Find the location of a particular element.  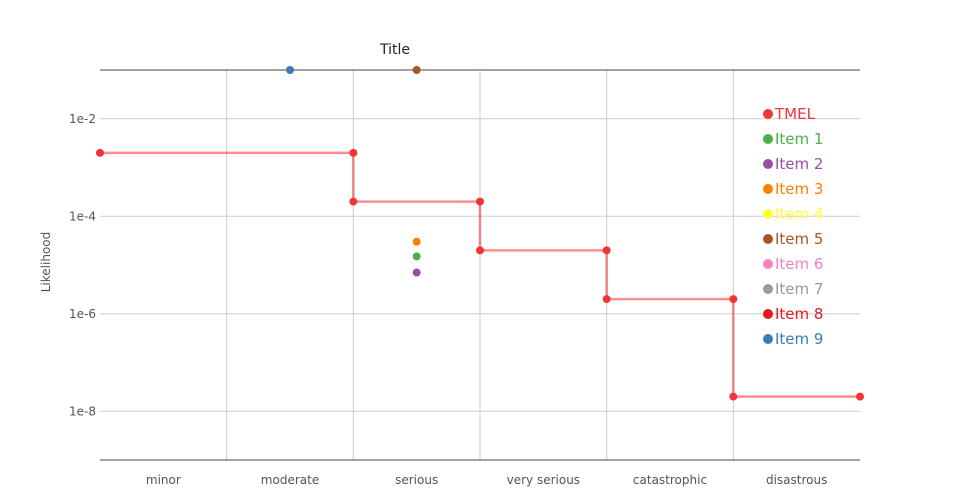

legend-item-item-5: Item 5 is located at coordinates (793, 239).